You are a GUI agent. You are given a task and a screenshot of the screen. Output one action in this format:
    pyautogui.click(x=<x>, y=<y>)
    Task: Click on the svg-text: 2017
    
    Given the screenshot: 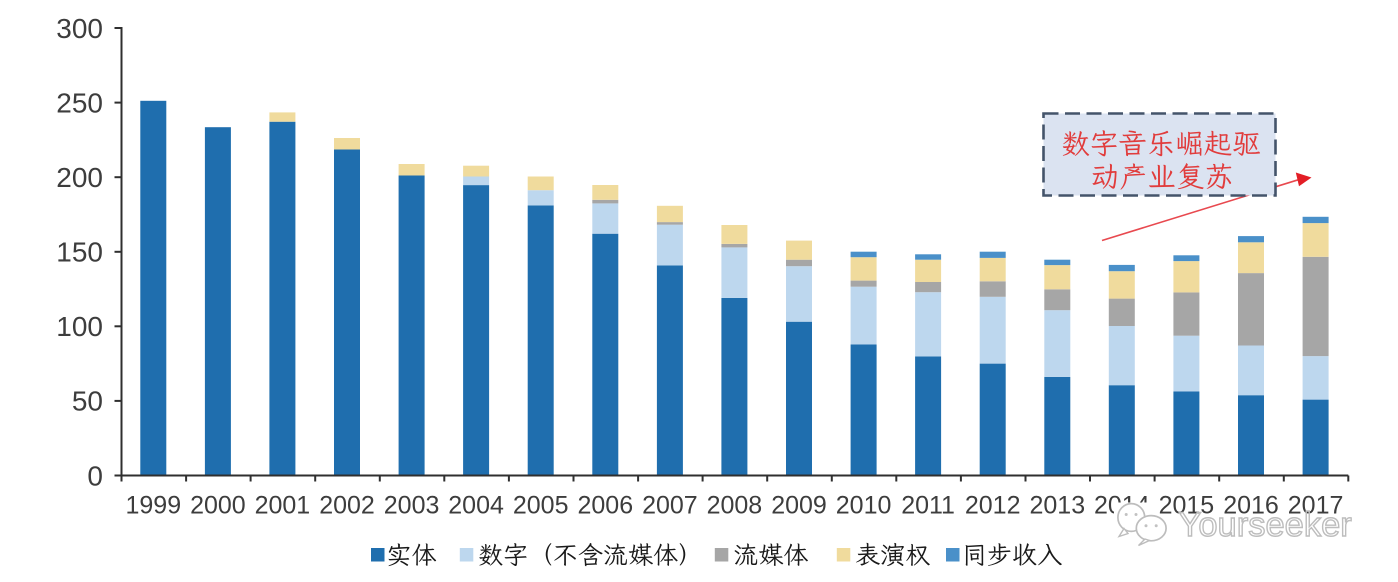 What is the action you would take?
    pyautogui.click(x=1316, y=506)
    